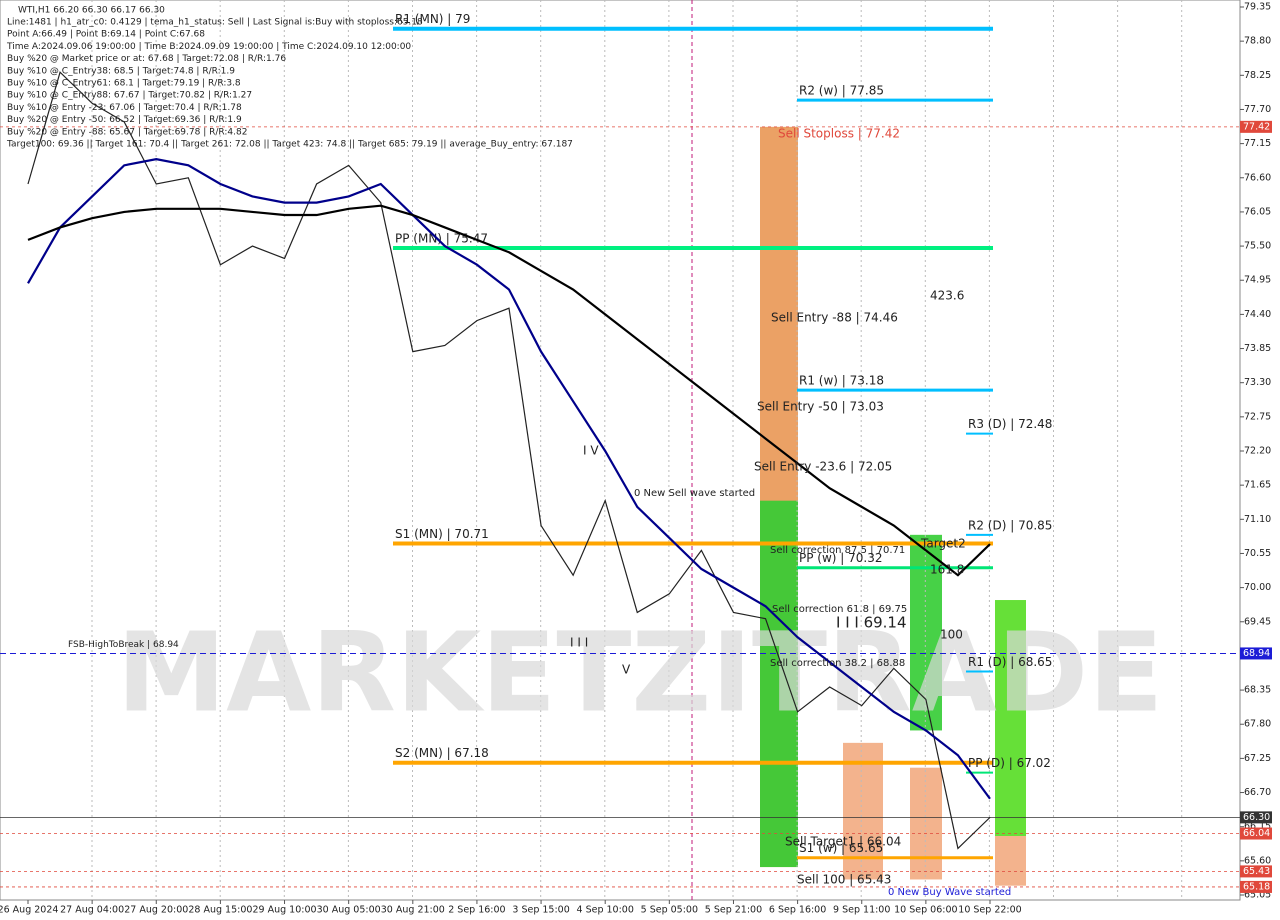  What do you see at coordinates (1009, 763) in the screenshot?
I see `level-label: PP (D) | 67.02` at bounding box center [1009, 763].